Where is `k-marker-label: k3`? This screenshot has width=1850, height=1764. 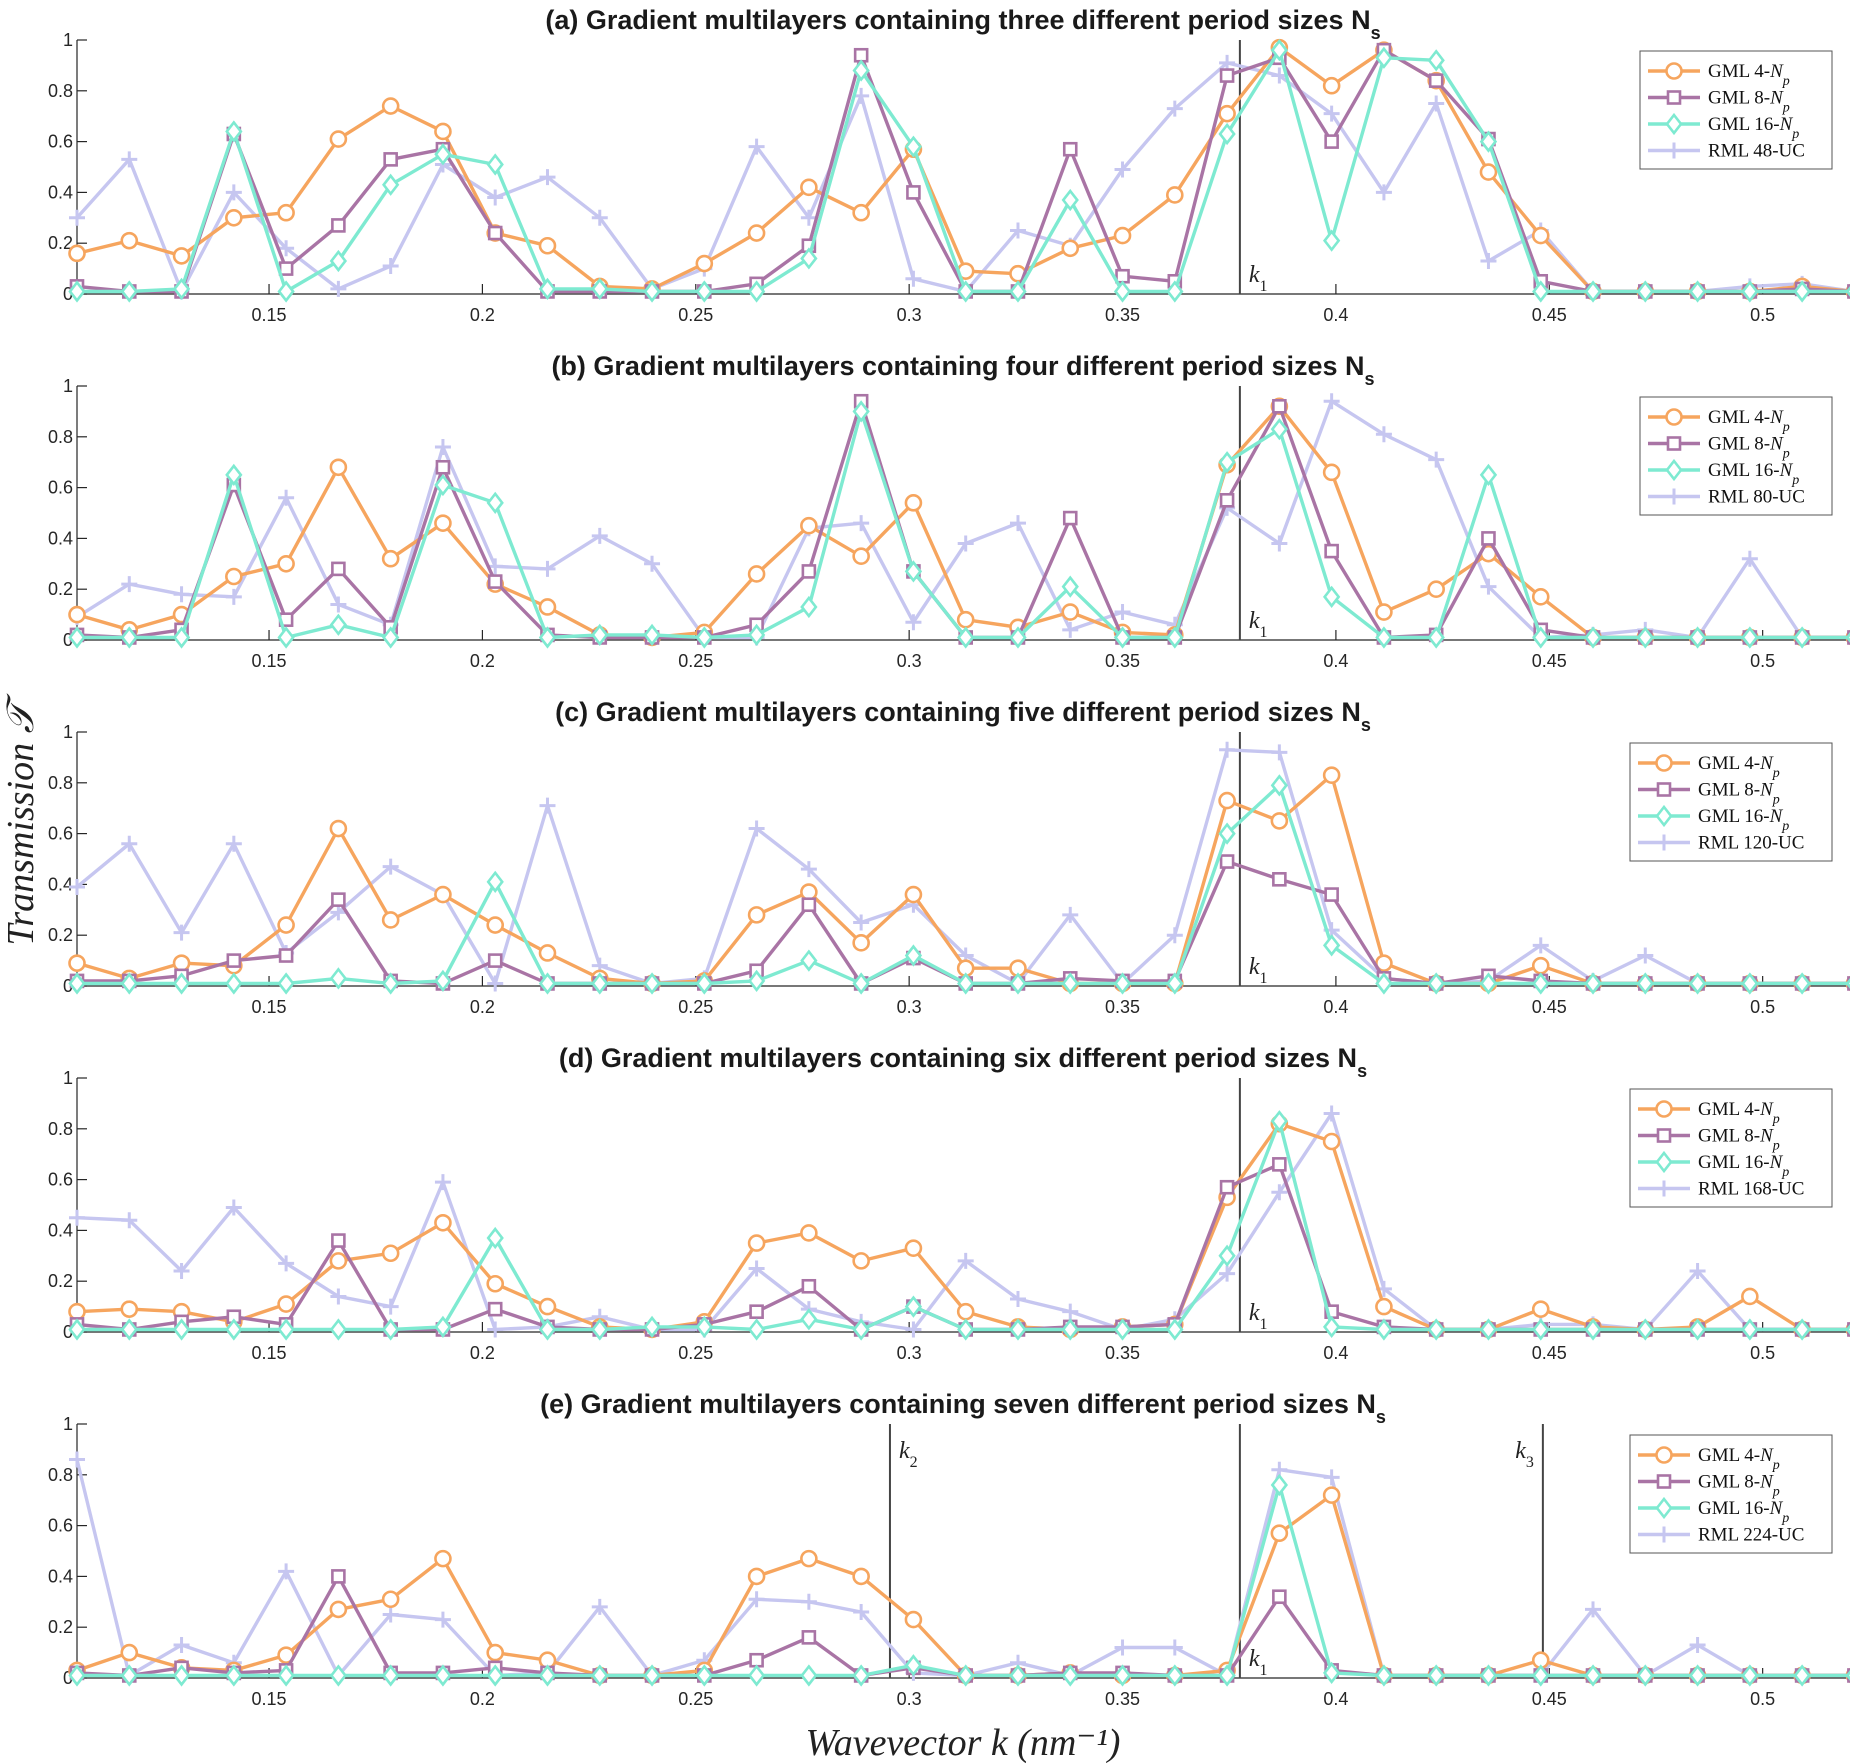 k-marker-label: k3 is located at coordinates (1524, 1454).